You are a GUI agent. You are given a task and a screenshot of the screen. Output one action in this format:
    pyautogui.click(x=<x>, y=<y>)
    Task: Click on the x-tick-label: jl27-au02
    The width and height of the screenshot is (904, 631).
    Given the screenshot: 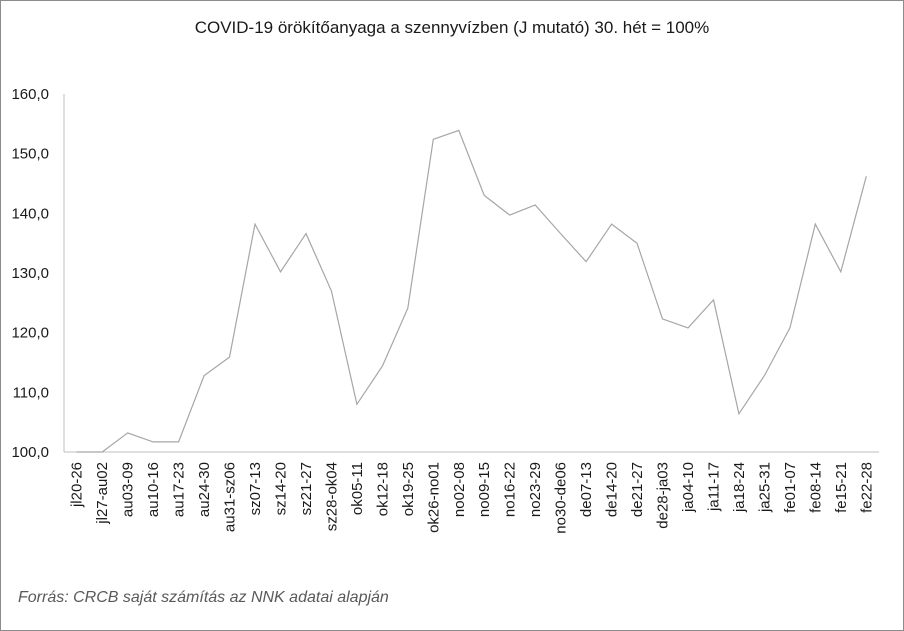 What is the action you would take?
    pyautogui.click(x=102, y=493)
    